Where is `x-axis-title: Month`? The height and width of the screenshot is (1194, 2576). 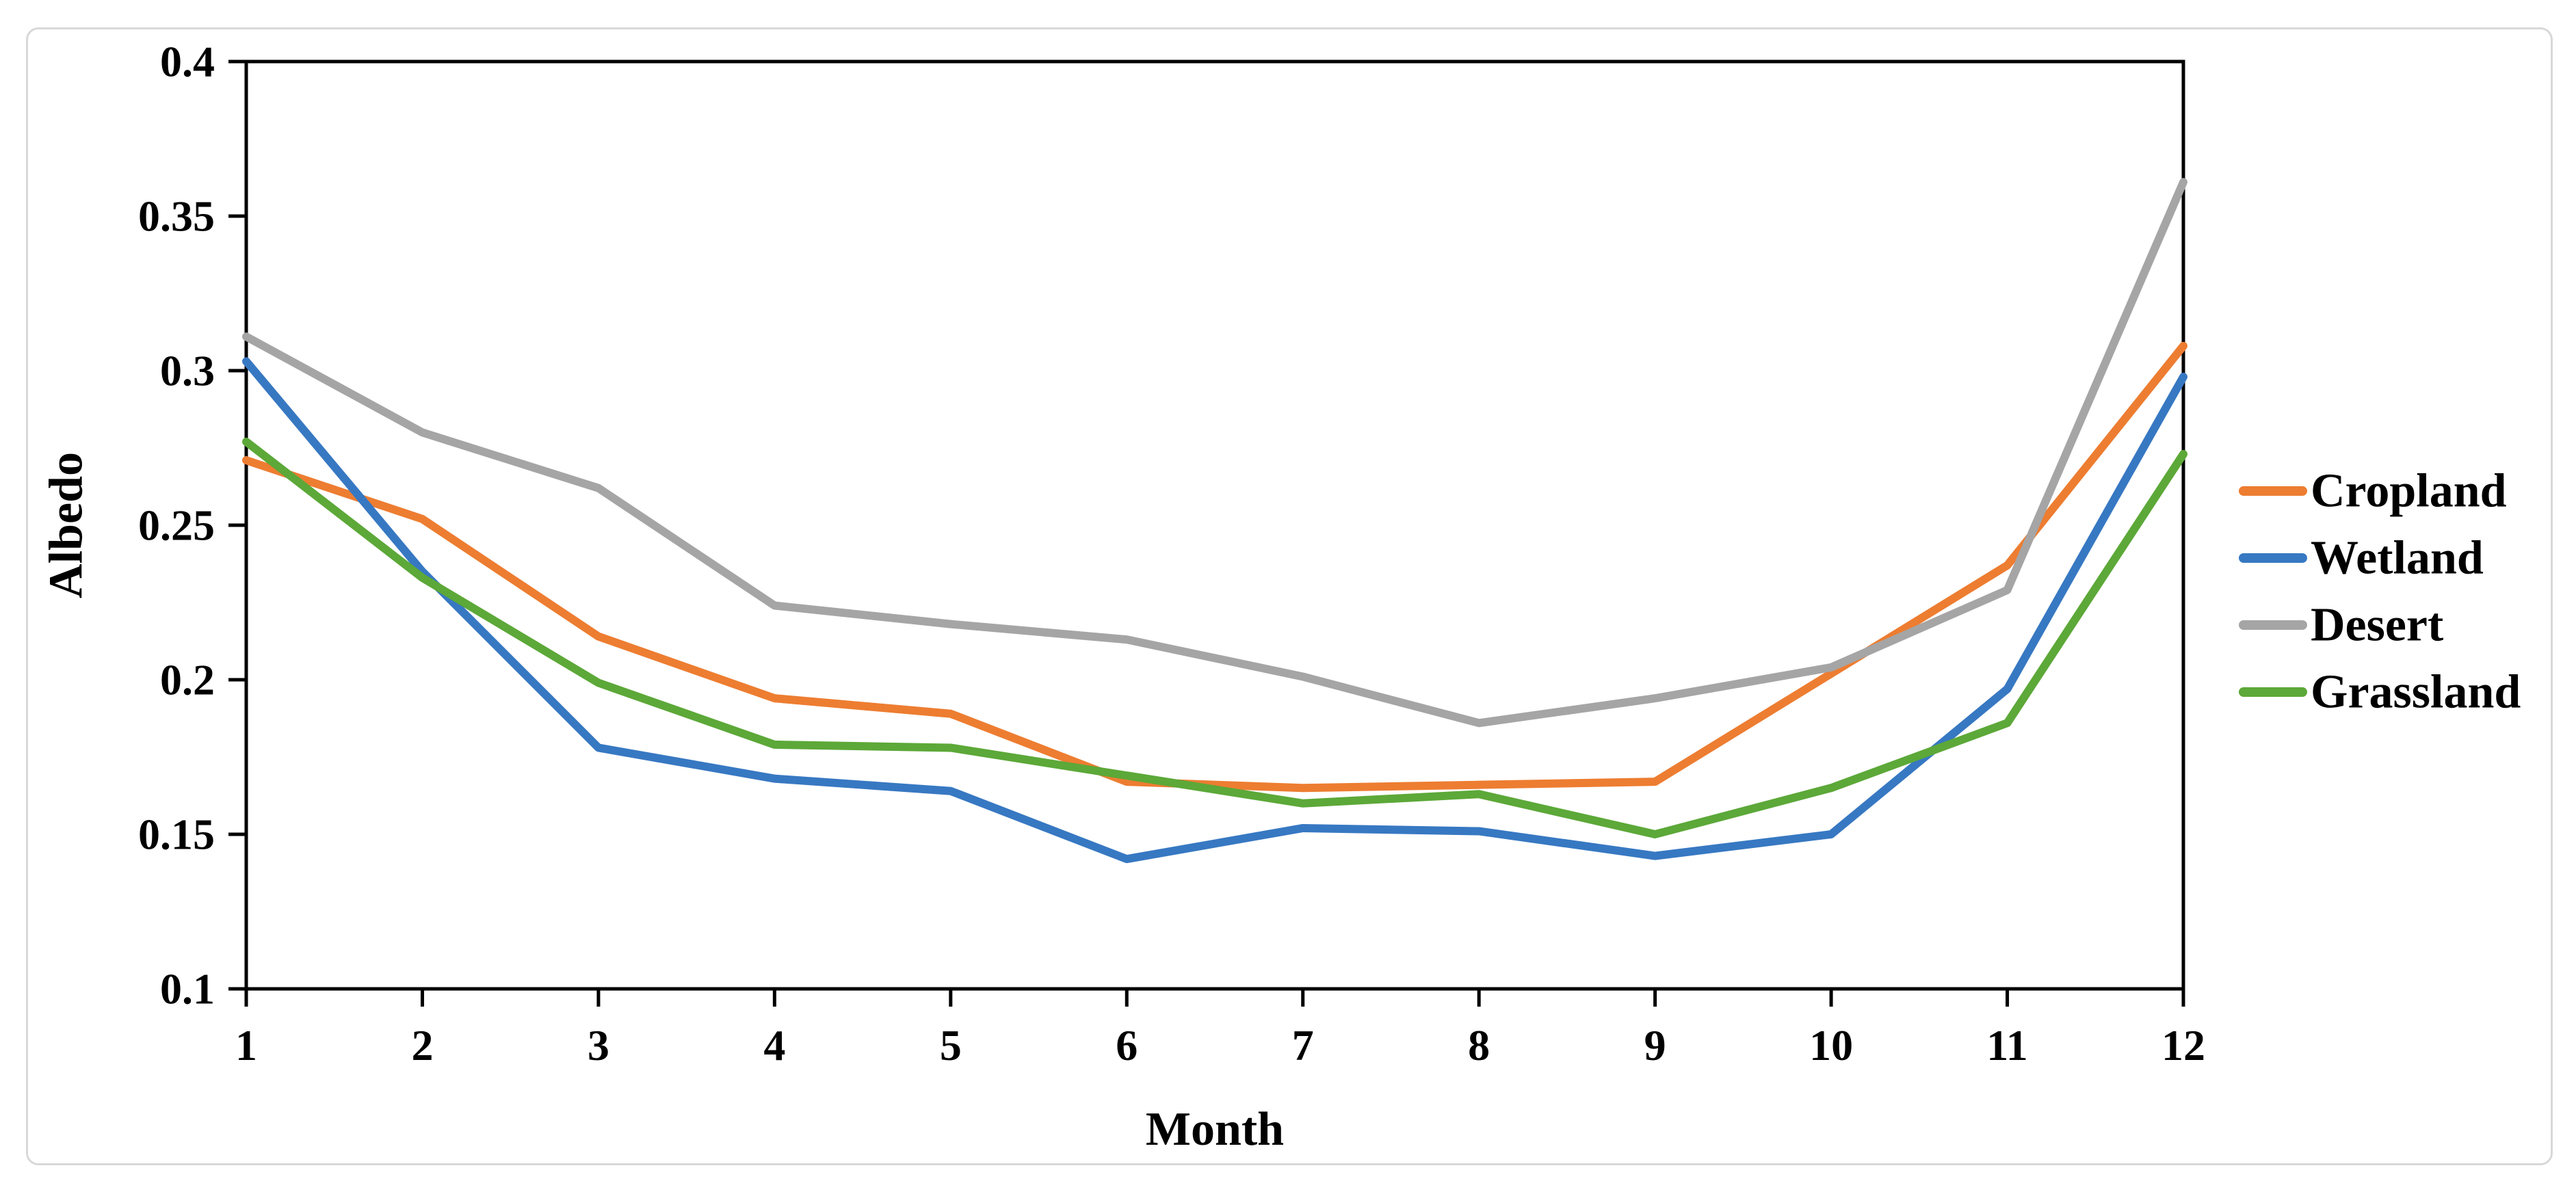
x-axis-title: Month is located at coordinates (1215, 1129).